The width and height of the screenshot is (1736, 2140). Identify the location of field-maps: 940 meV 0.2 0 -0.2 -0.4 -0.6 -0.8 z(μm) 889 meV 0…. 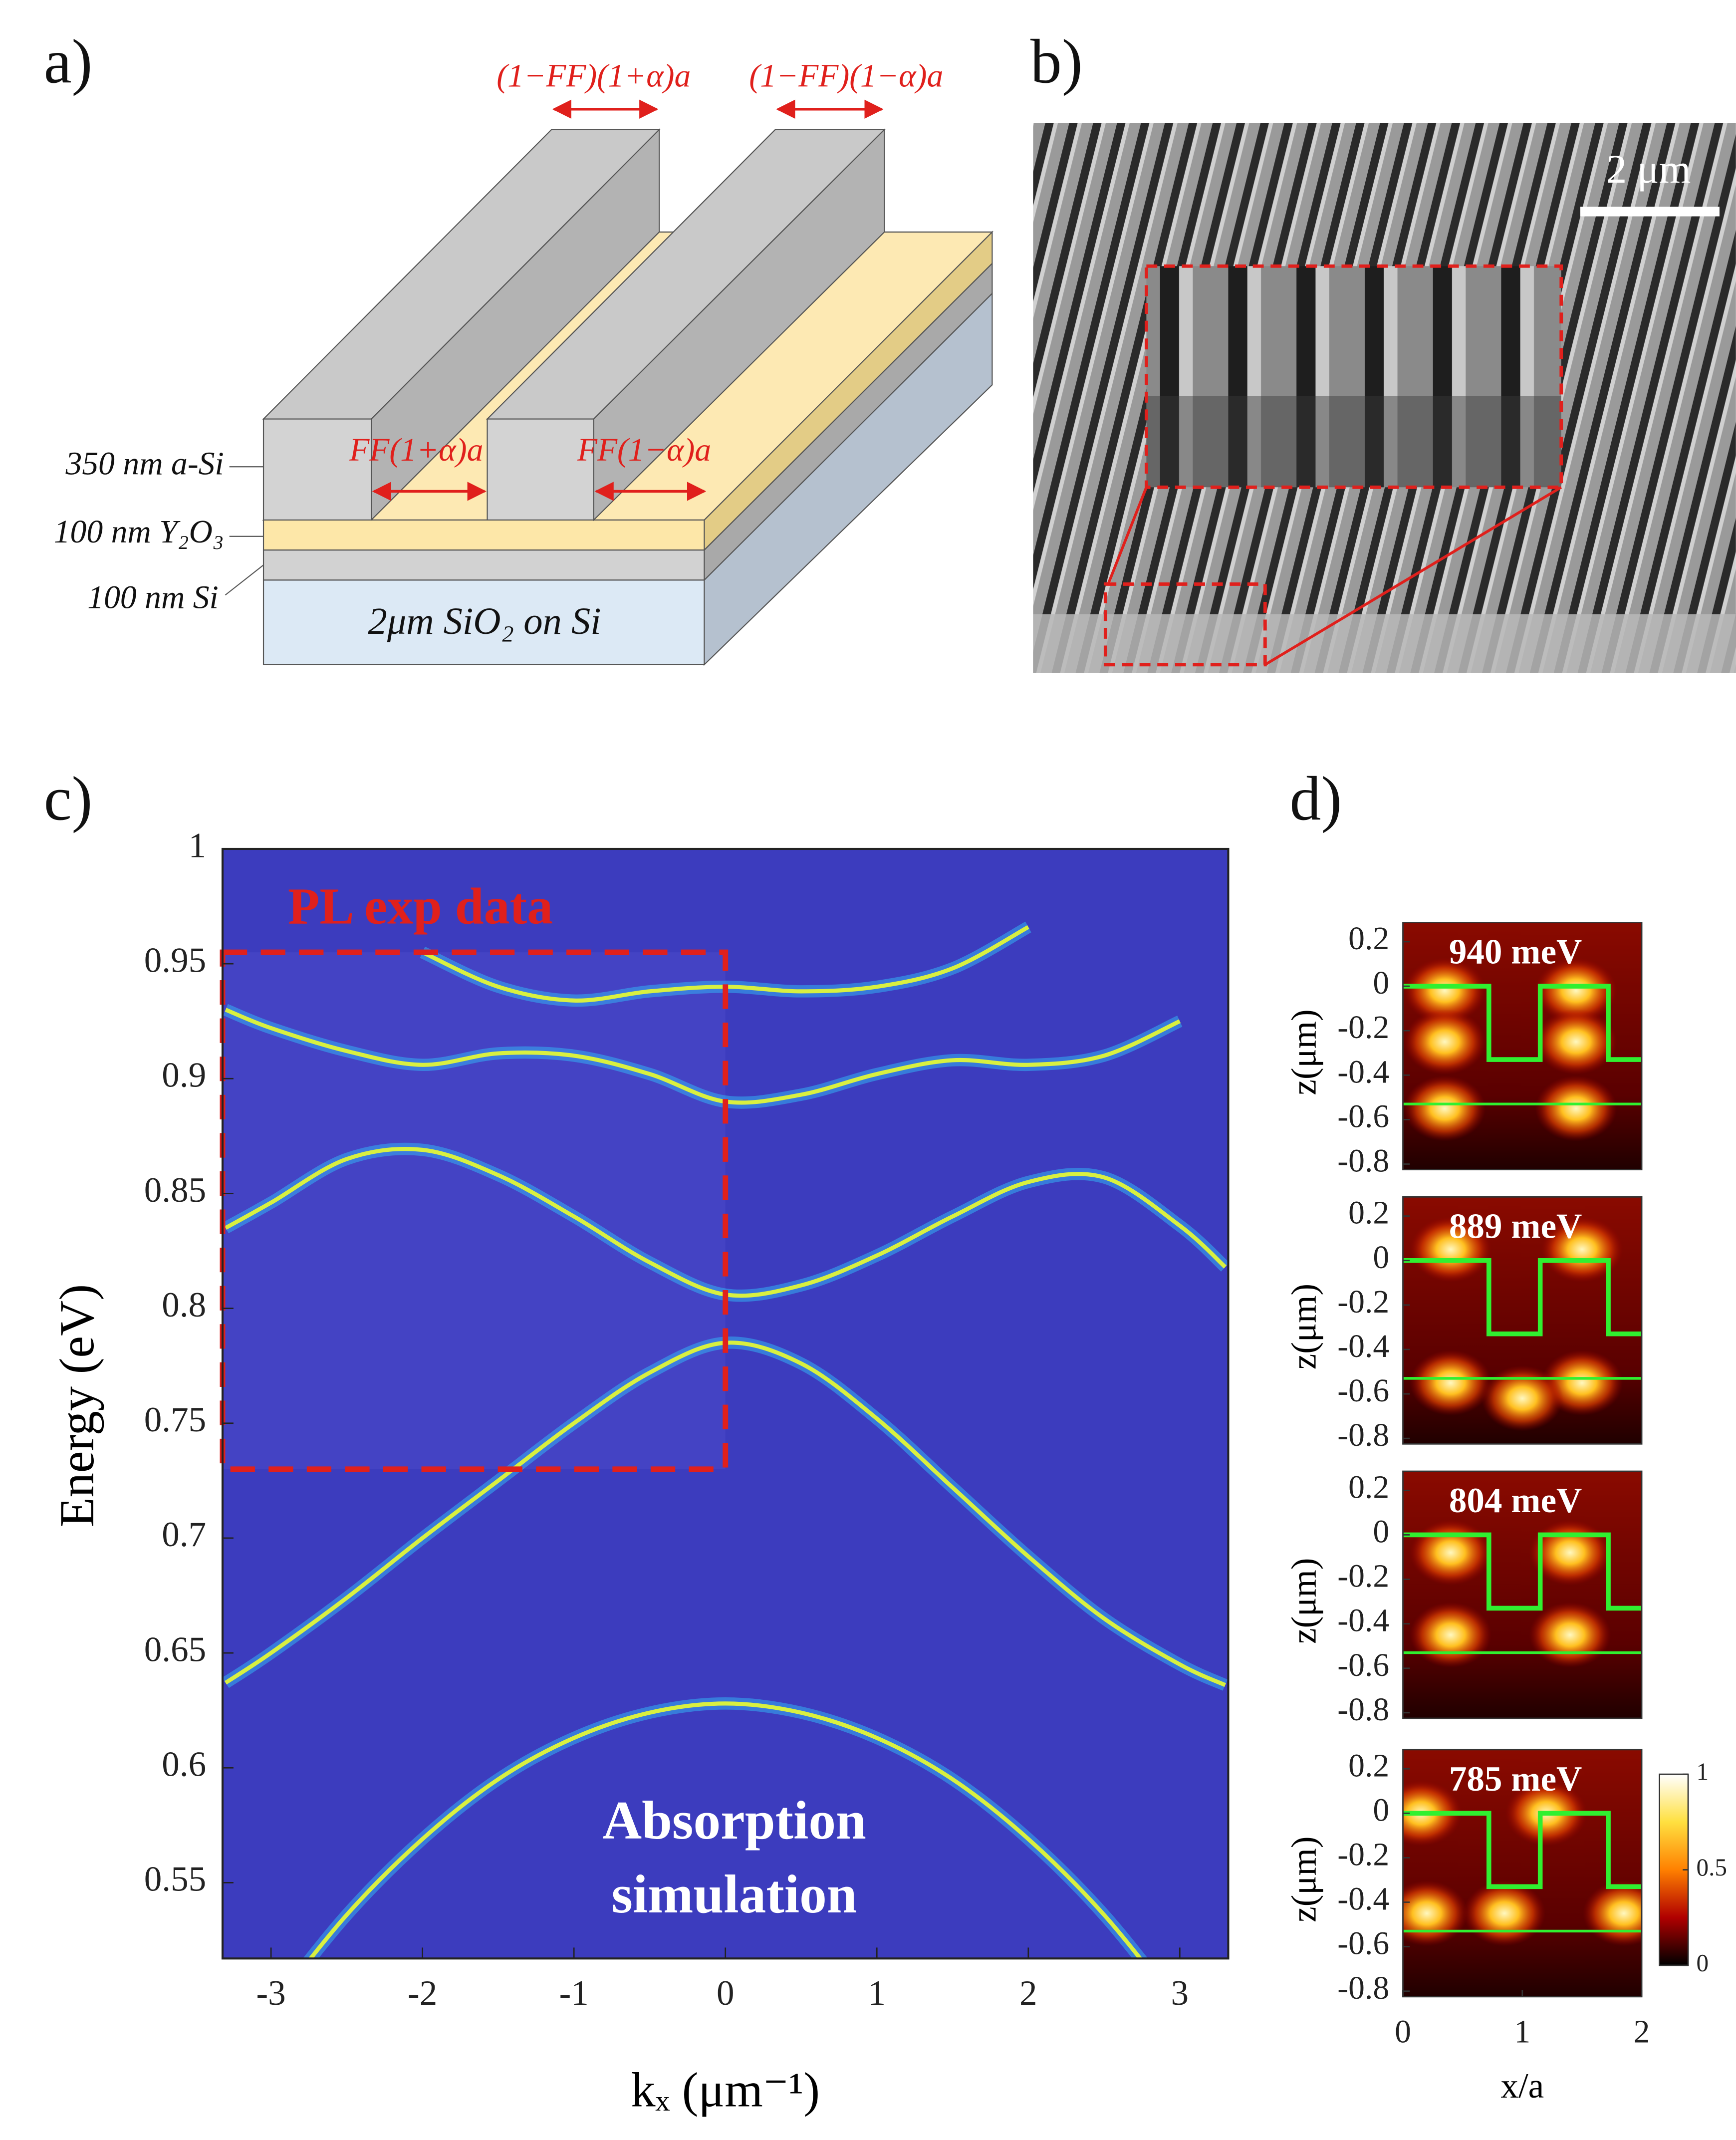
(1505, 1513).